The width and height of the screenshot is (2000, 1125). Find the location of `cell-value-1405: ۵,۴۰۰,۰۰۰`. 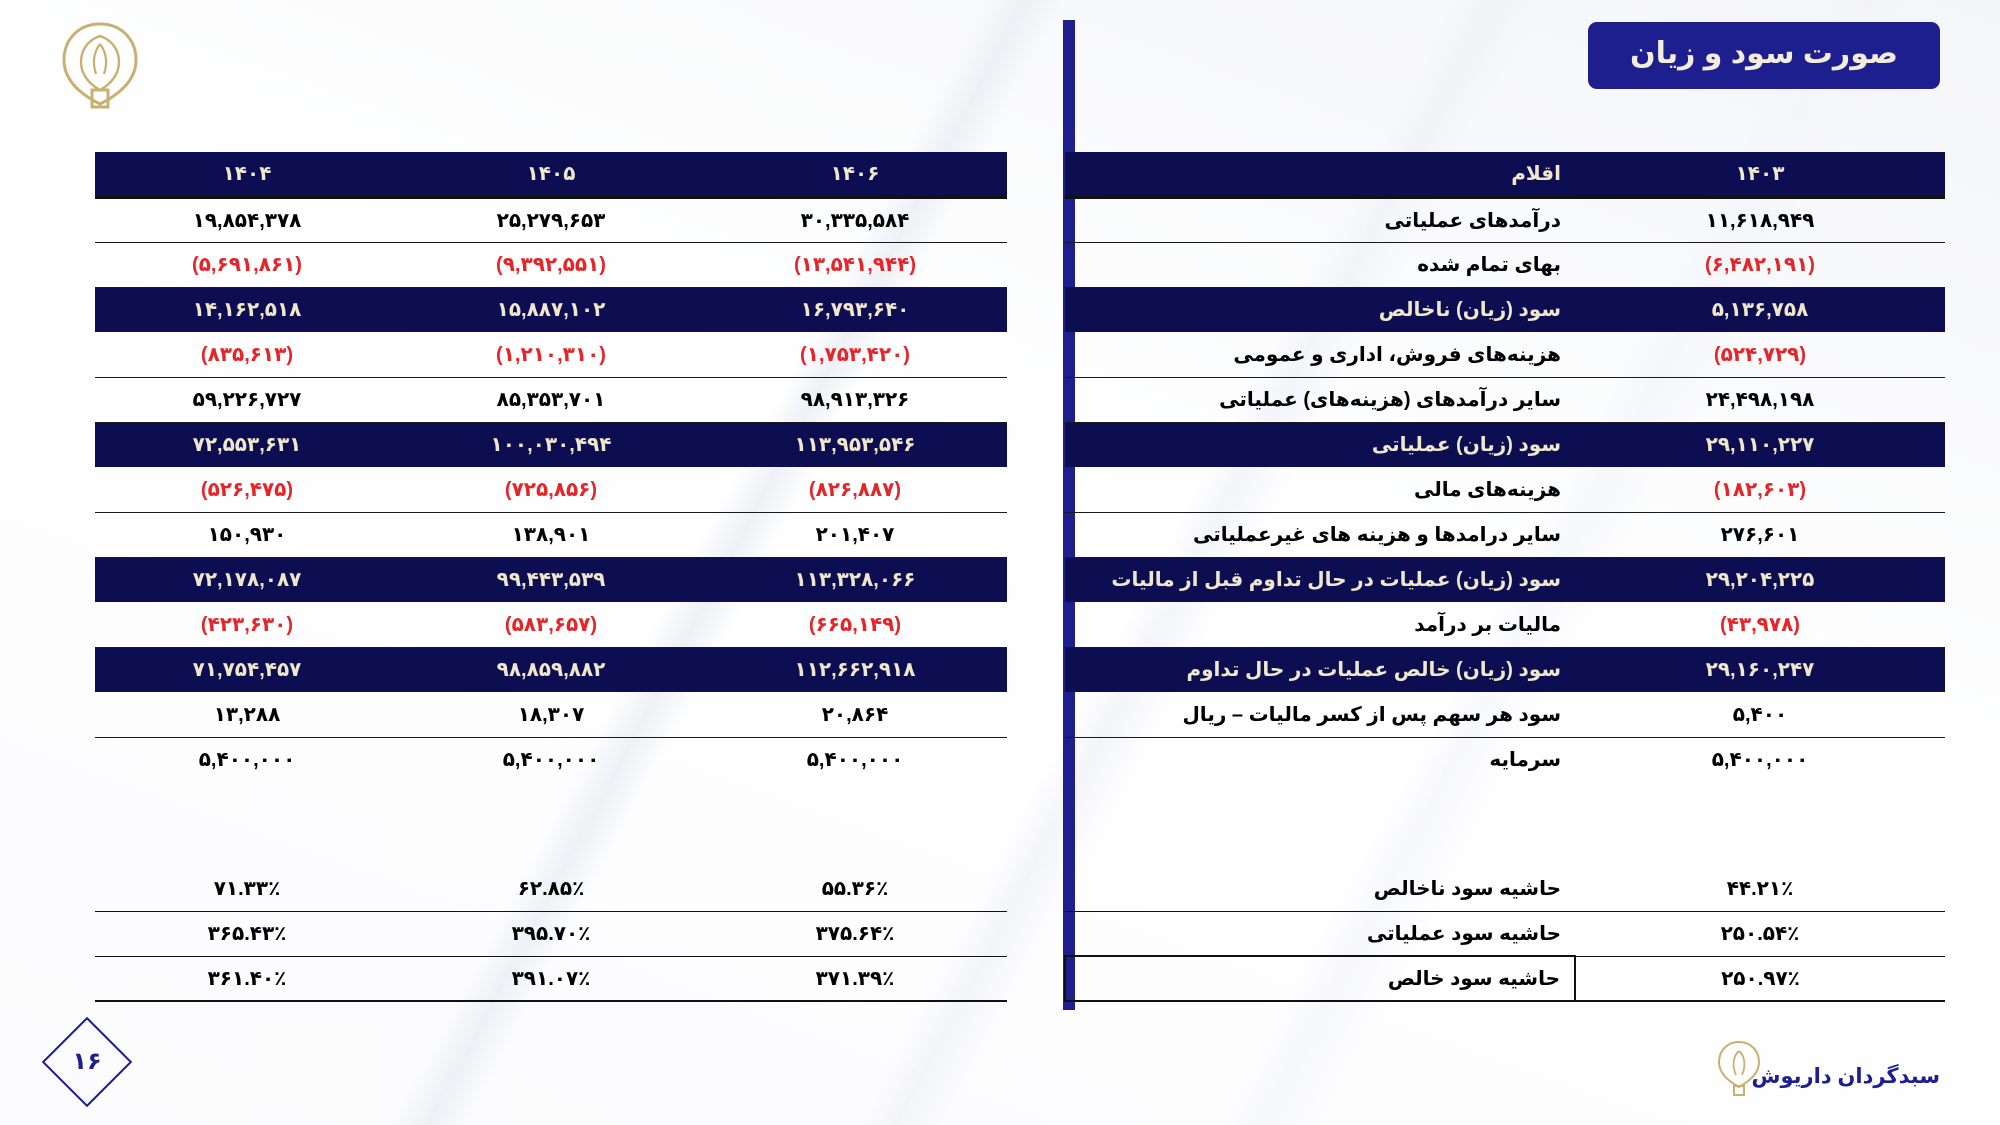

cell-value-1405: ۵,۴۰۰,۰۰۰ is located at coordinates (551, 760).